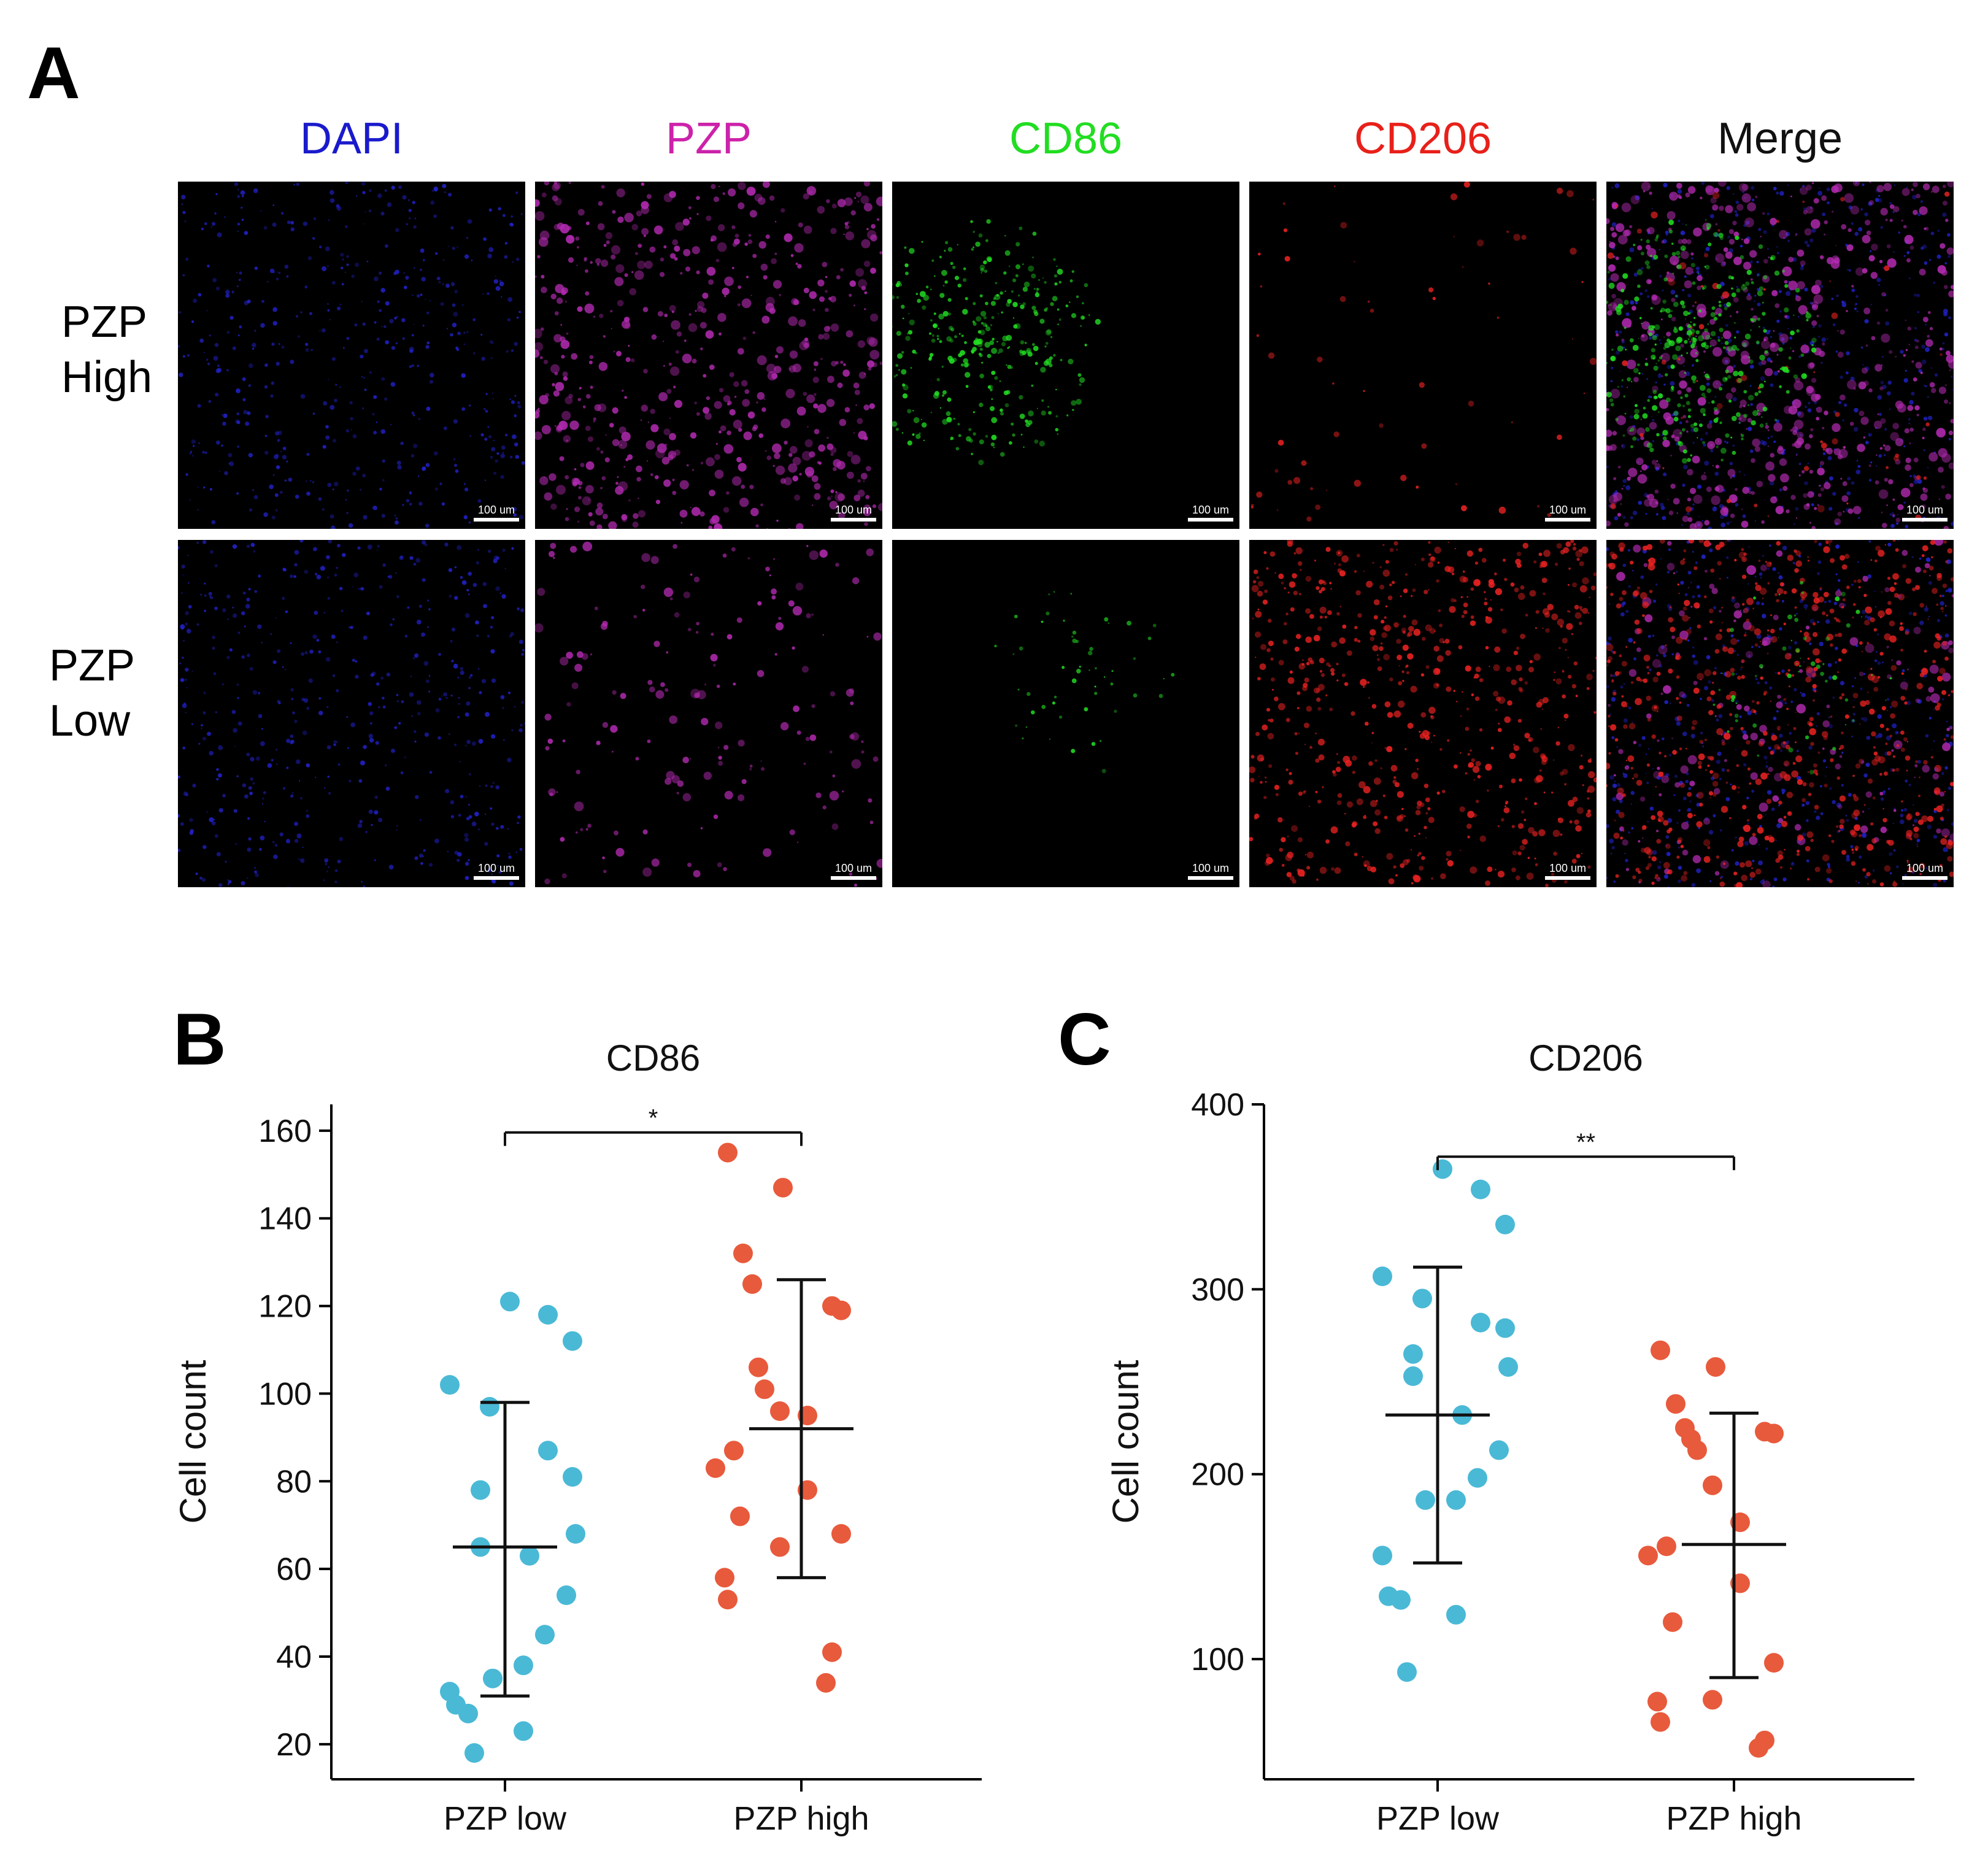 This screenshot has height=1875, width=1988. What do you see at coordinates (1423, 355) in the screenshot?
I see `micrograph-high-cd206: 100 um` at bounding box center [1423, 355].